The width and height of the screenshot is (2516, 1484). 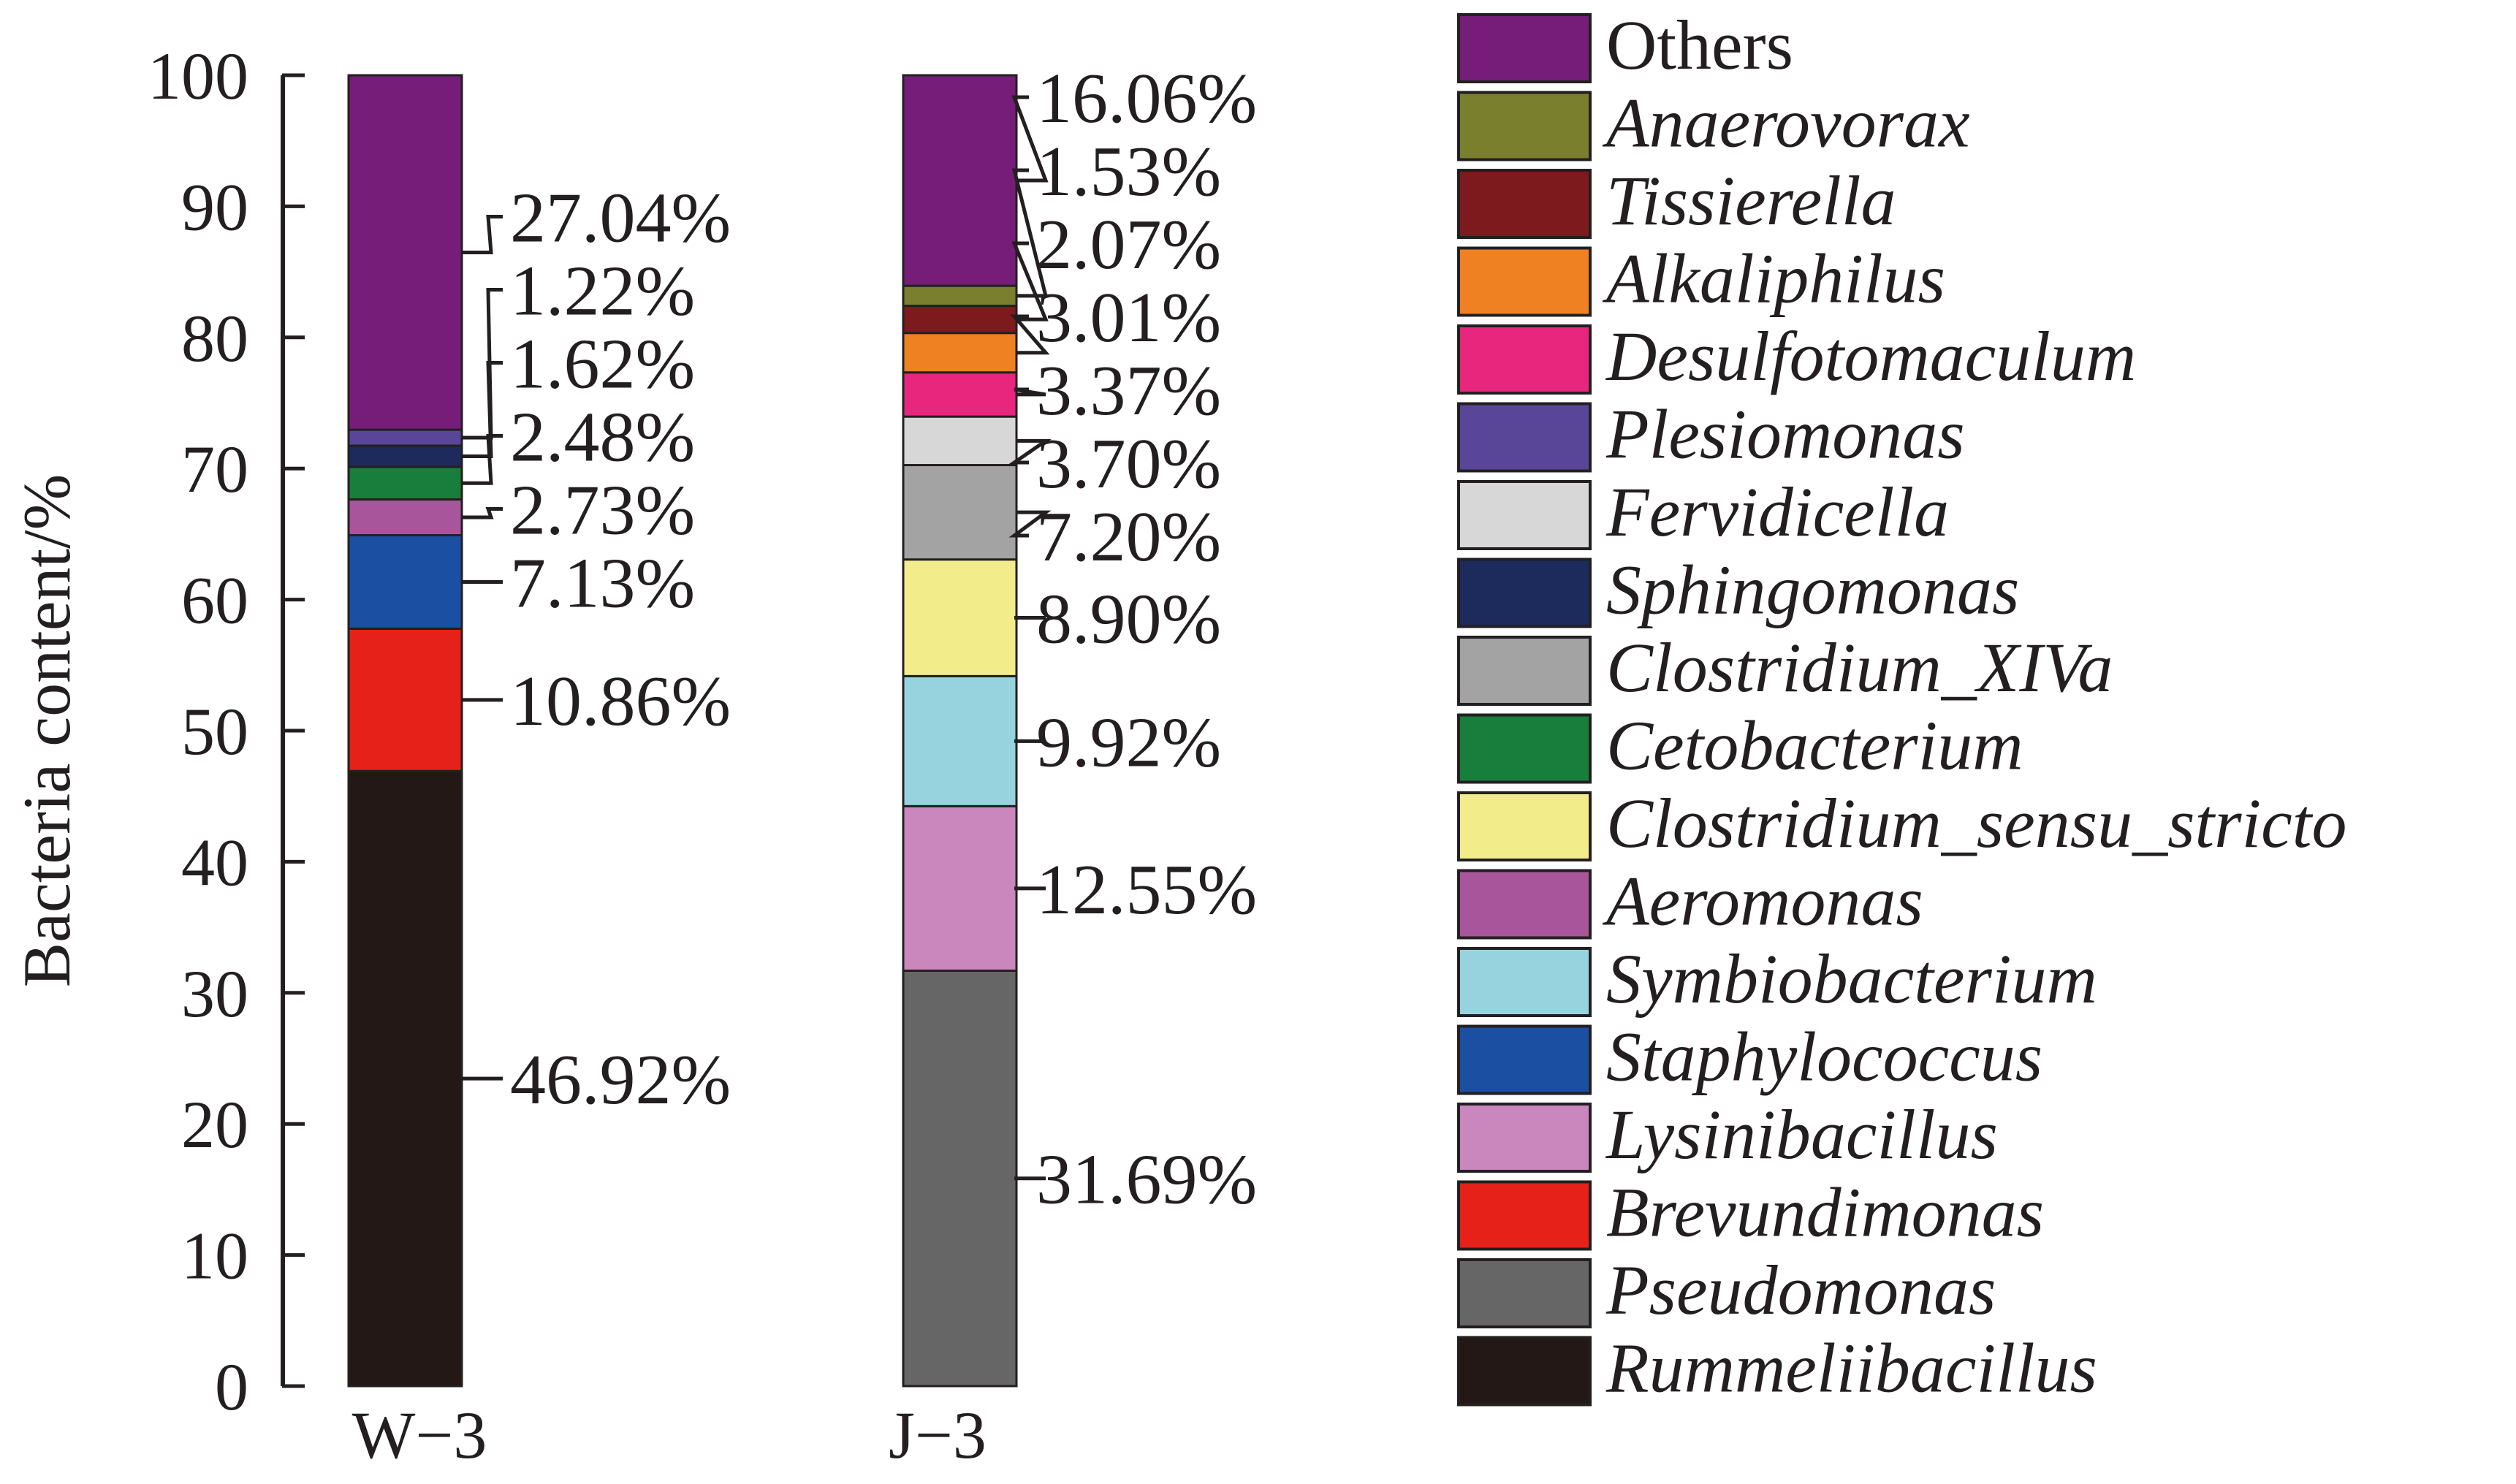 I want to click on legend-item-brevundimonas: Brevundimonas, so click(x=1750, y=1212).